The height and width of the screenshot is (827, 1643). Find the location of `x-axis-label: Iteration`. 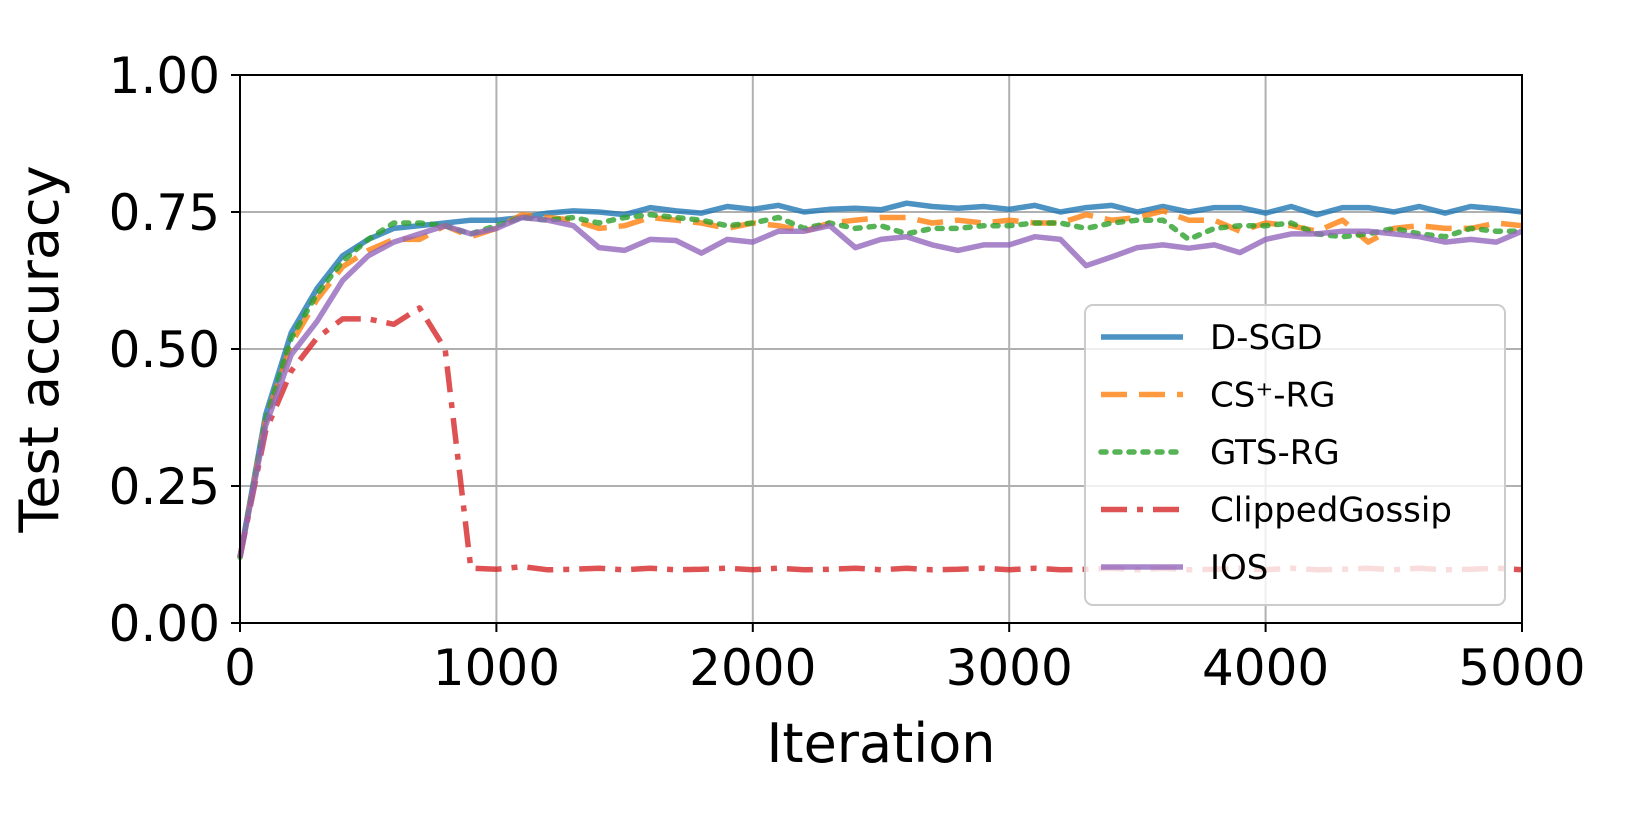

x-axis-label: Iteration is located at coordinates (880, 743).